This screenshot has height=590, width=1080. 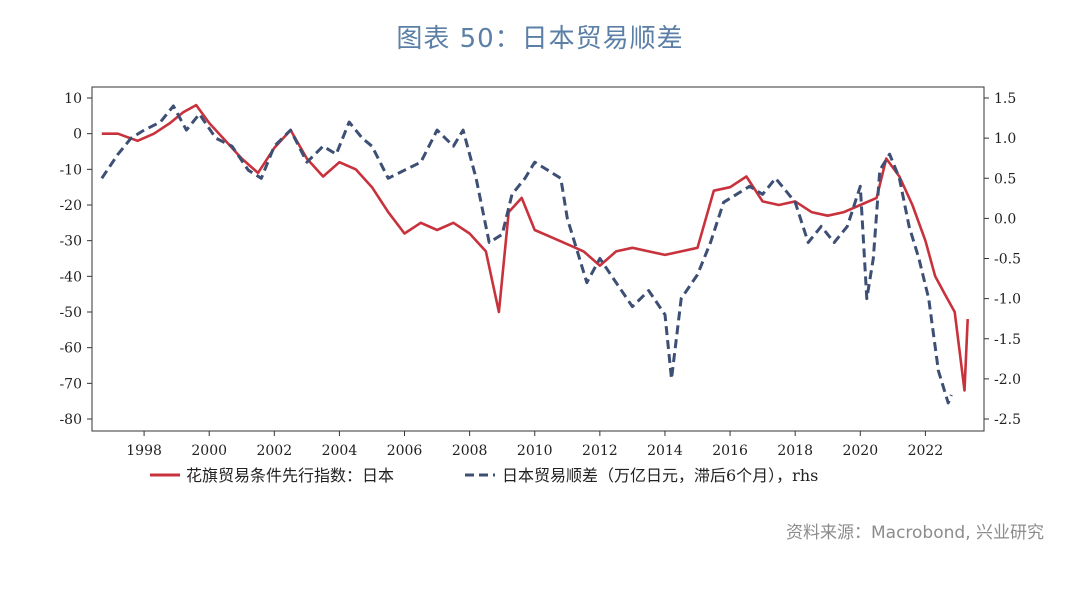 What do you see at coordinates (70, 384) in the screenshot?
I see `left-axis-tick-label: -70` at bounding box center [70, 384].